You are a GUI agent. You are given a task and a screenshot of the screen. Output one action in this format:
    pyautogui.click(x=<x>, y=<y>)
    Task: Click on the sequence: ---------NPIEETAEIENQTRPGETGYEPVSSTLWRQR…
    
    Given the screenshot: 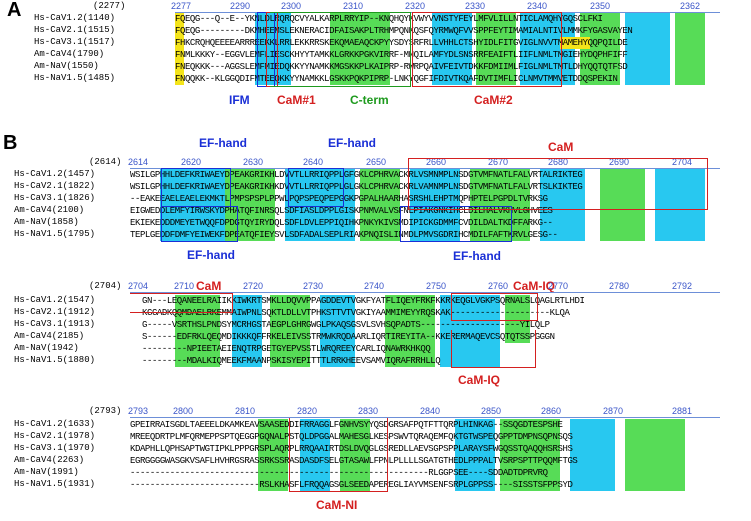 What is the action you would take?
    pyautogui.click(x=286, y=349)
    